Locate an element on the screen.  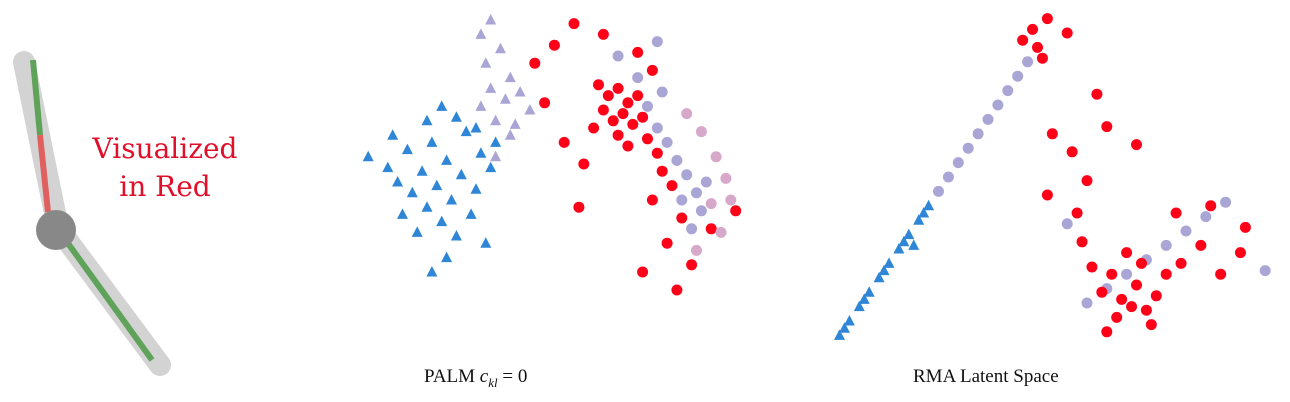
palm-label-subscript: kl is located at coordinates (493, 382).